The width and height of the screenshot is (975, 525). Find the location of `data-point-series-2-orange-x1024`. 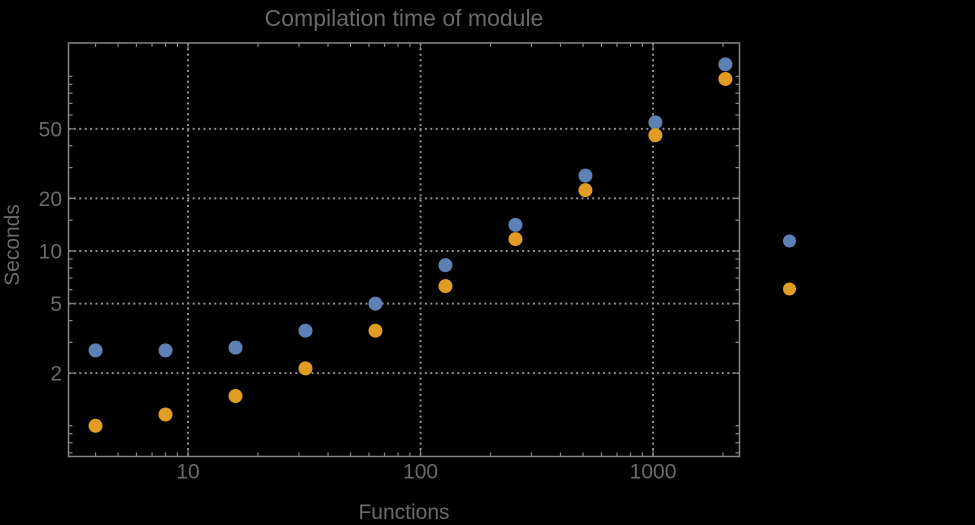

data-point-series-2-orange-x1024 is located at coordinates (655, 135).